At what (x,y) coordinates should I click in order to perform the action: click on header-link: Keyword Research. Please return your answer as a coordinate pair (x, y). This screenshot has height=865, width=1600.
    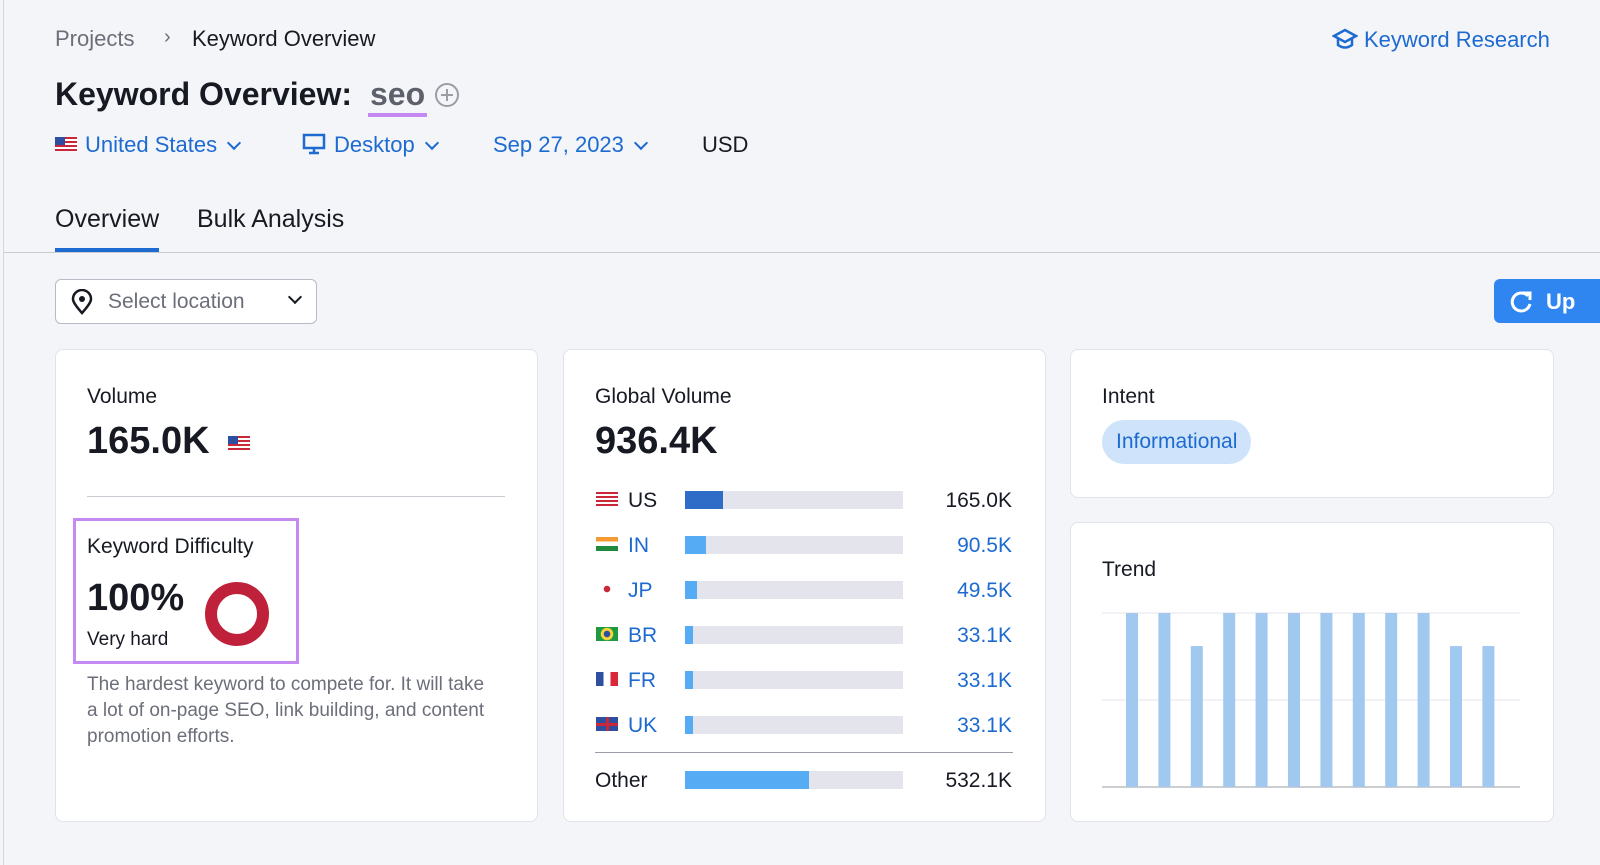
    Looking at the image, I should click on (1440, 40).